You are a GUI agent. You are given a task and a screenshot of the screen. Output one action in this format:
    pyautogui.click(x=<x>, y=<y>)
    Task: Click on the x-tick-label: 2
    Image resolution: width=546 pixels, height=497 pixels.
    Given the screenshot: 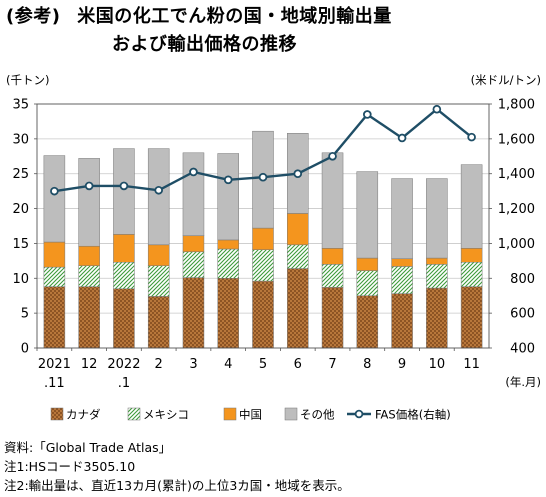 What is the action you would take?
    pyautogui.click(x=159, y=364)
    